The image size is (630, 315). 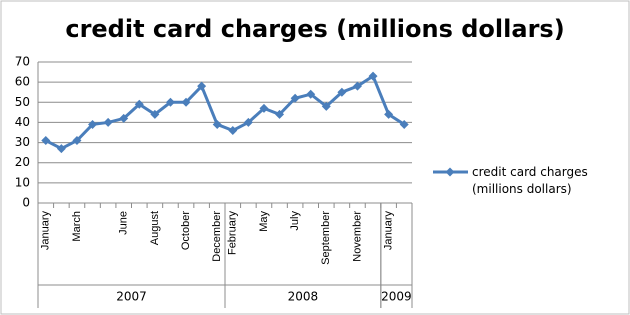 I want to click on x-tick-label: July, so click(x=295, y=221).